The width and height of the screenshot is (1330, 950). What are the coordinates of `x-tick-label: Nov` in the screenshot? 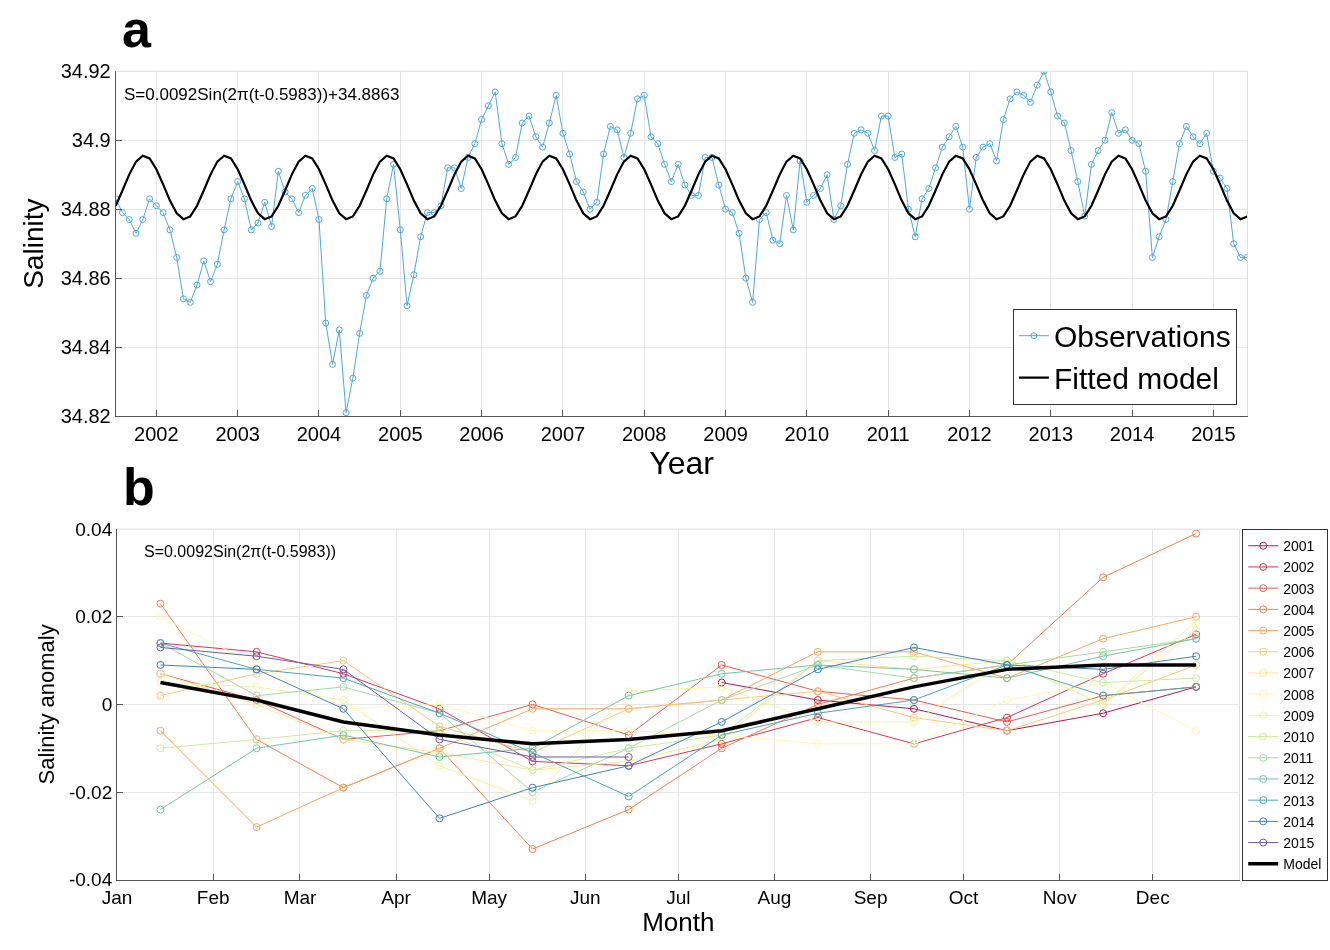 It's located at (1060, 897).